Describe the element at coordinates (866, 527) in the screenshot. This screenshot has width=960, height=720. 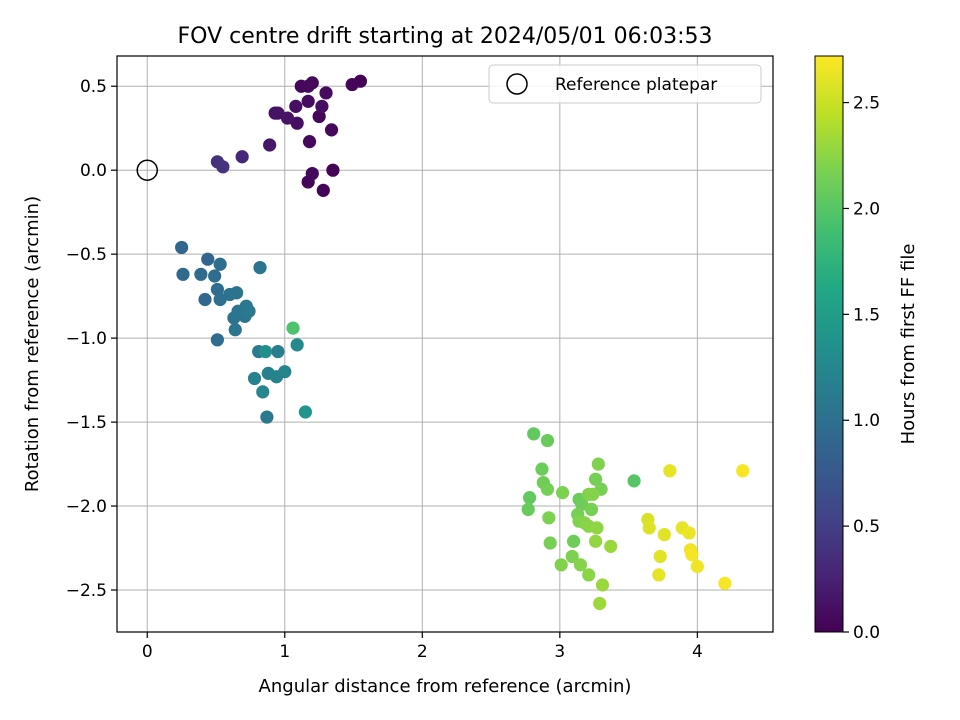
I see `colorbar-tick-label: 0.5` at that location.